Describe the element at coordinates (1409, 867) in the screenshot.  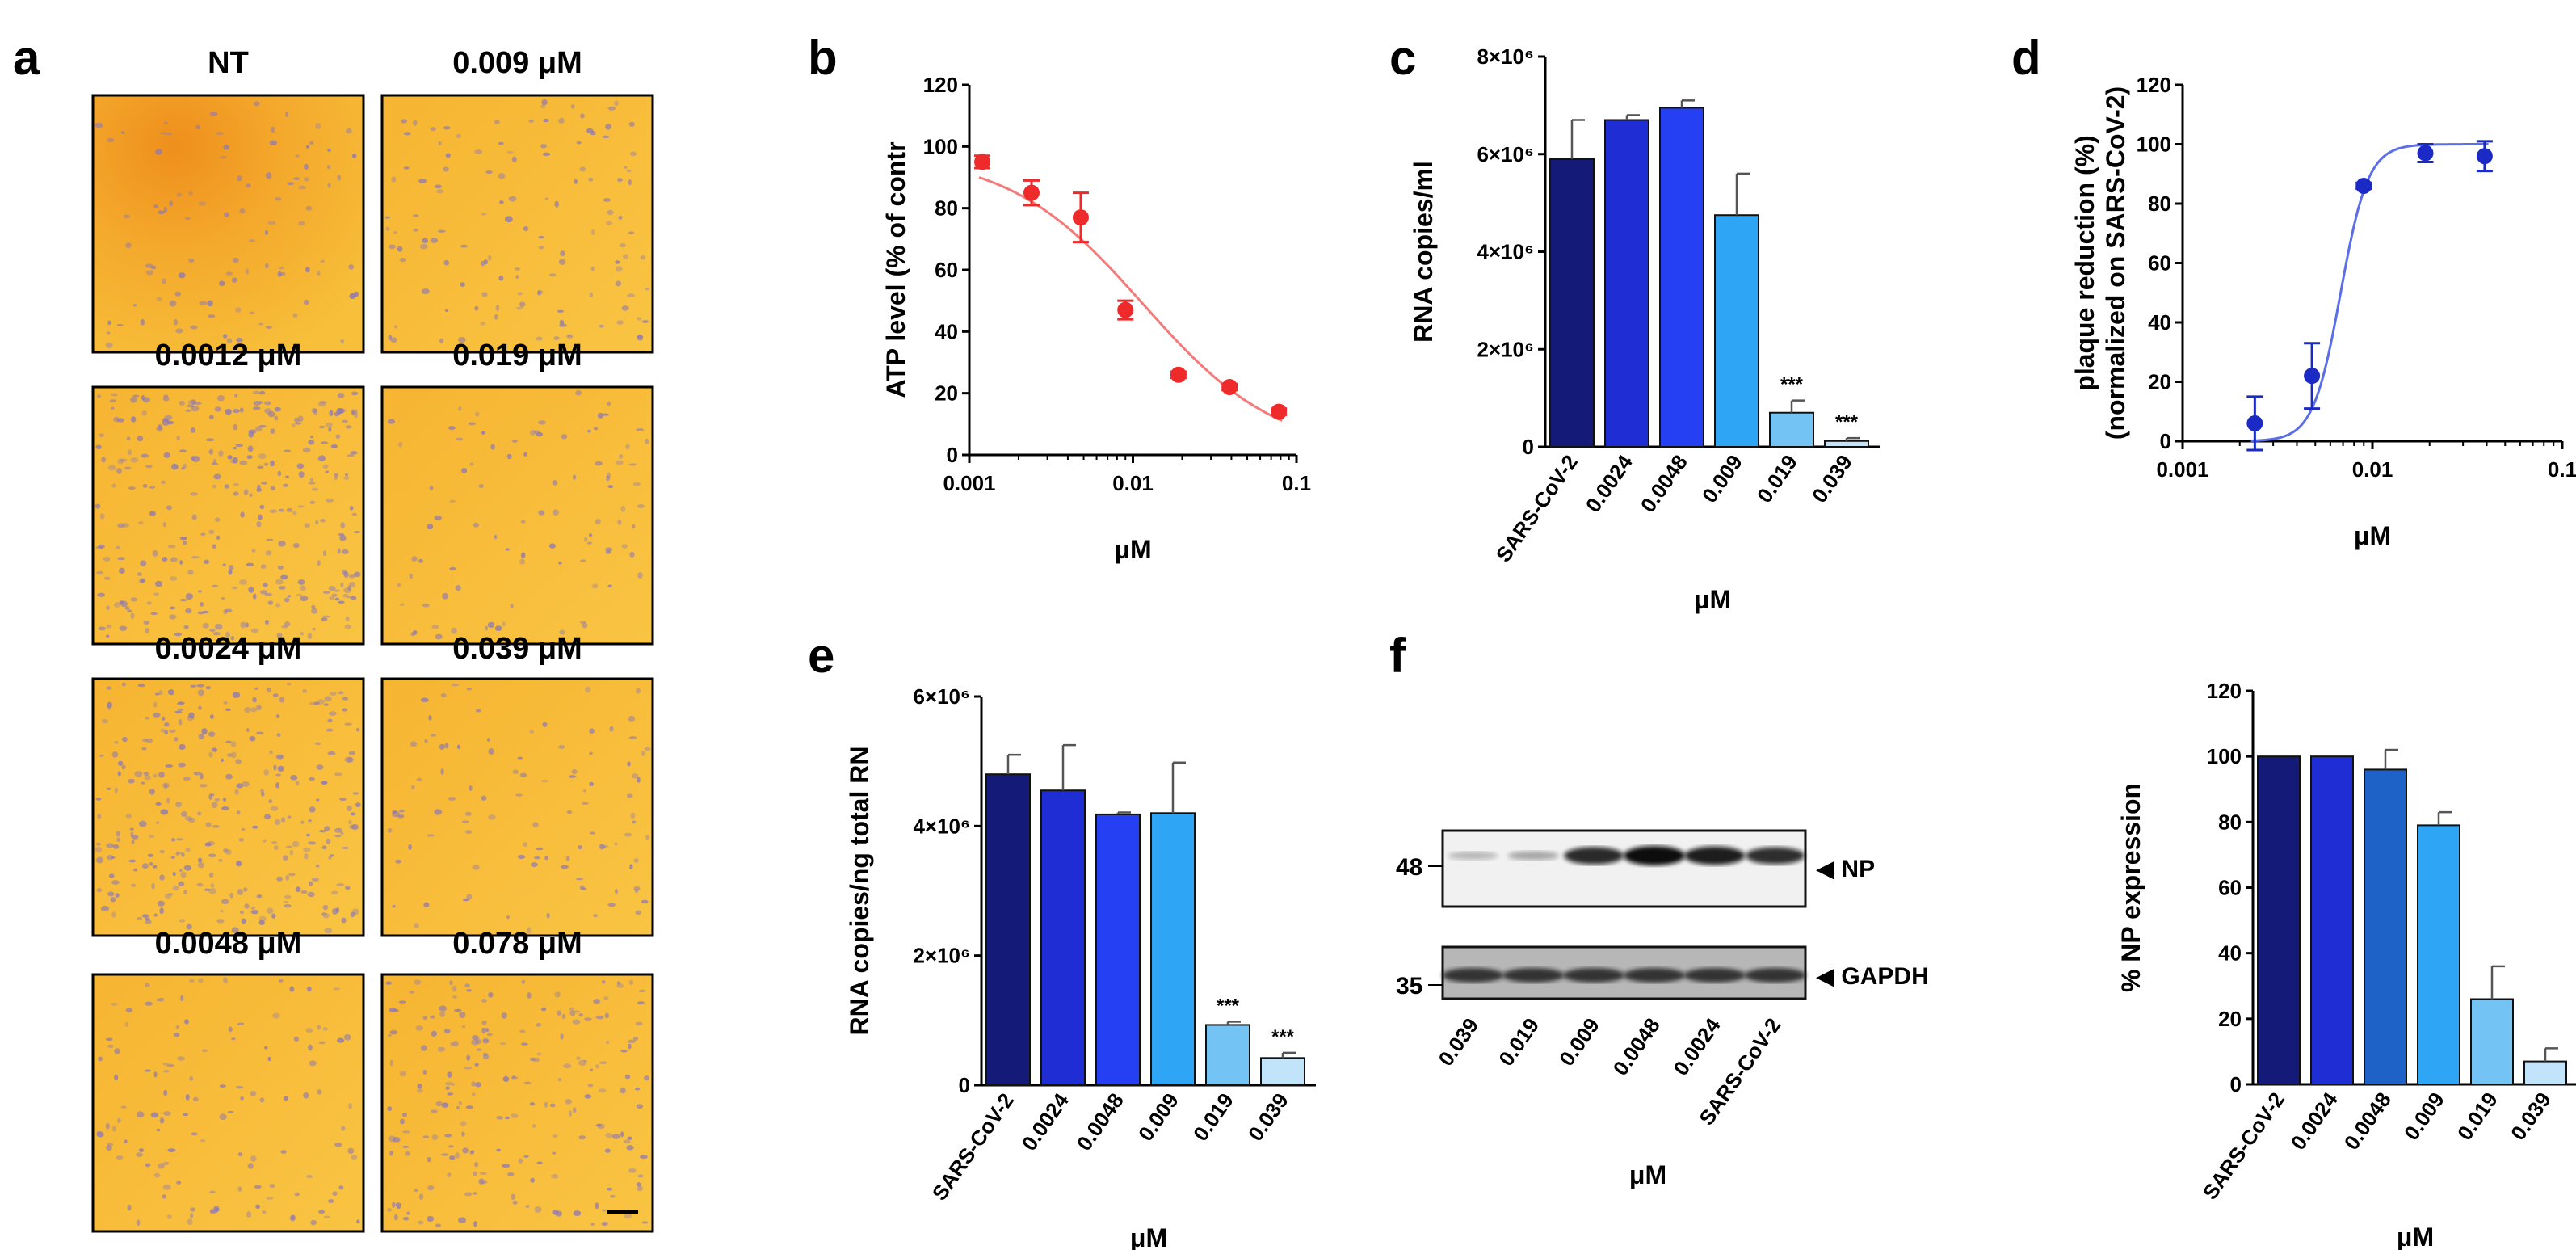
I see `marker-48-label: 48` at that location.